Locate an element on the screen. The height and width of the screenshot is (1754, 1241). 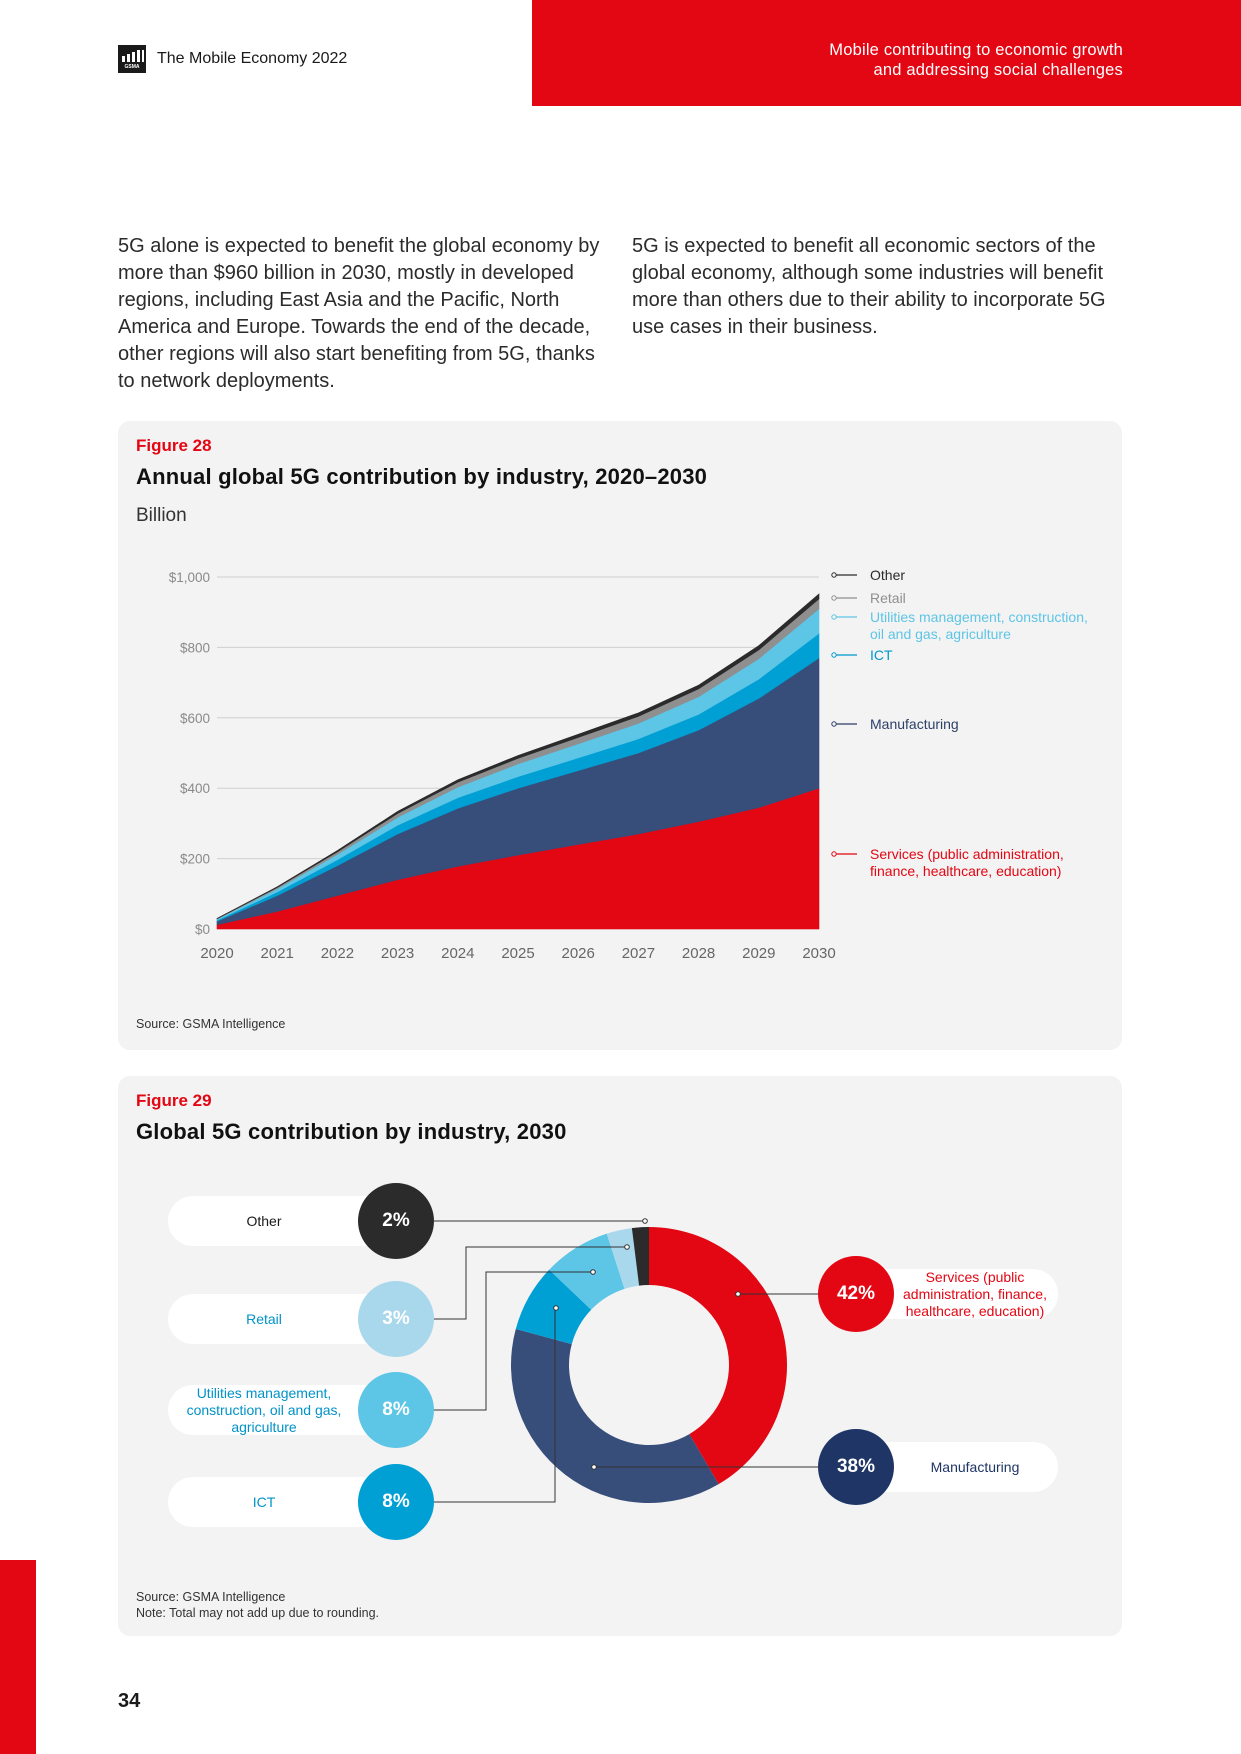
figure-29-label: Figure 29 is located at coordinates (174, 1100).